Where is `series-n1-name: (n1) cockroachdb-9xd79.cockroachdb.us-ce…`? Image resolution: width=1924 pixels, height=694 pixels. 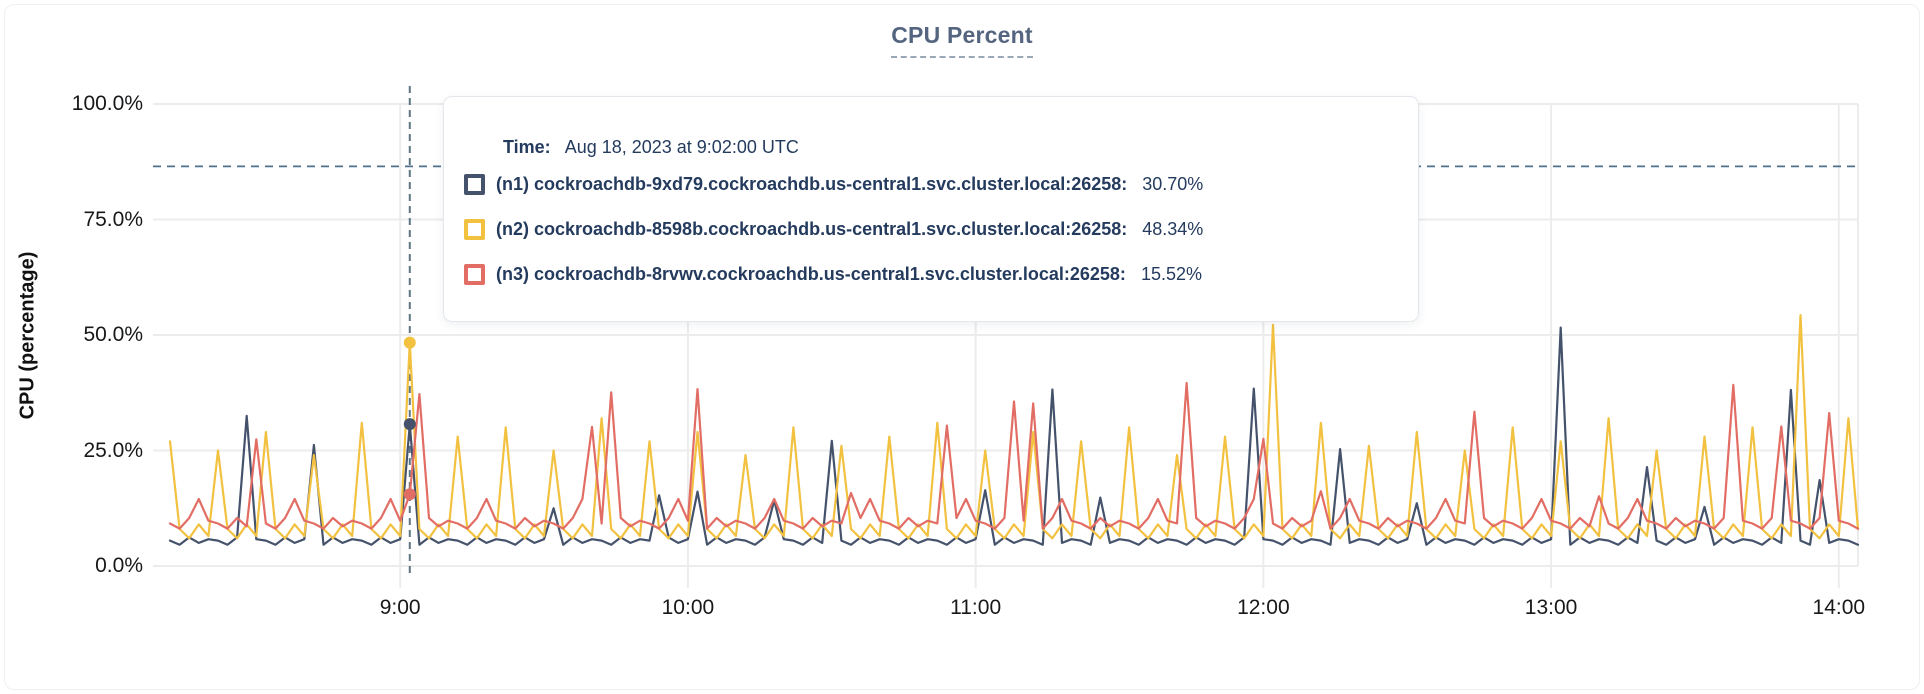
series-n1-name: (n1) cockroachdb-9xd79.cockroachdb.us-ce… is located at coordinates (812, 183).